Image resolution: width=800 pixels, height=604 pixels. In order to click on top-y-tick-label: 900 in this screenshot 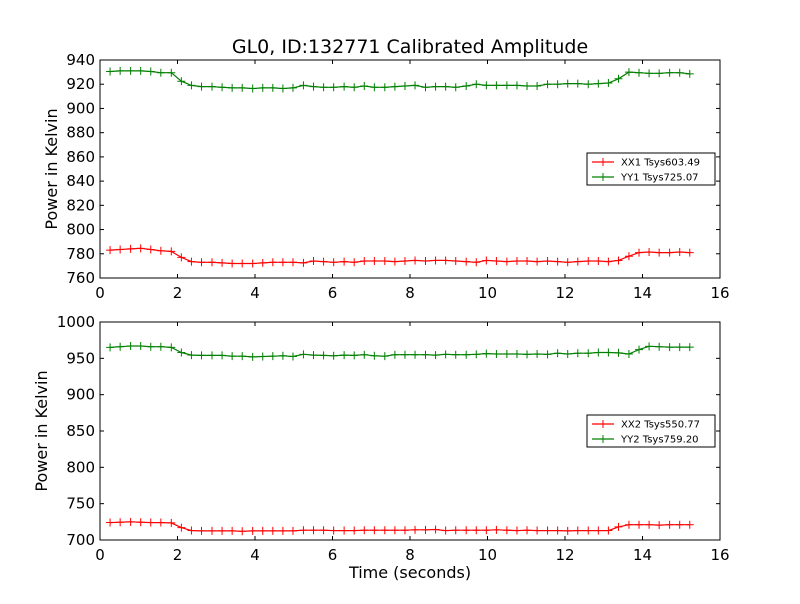, I will do `click(80, 108)`.